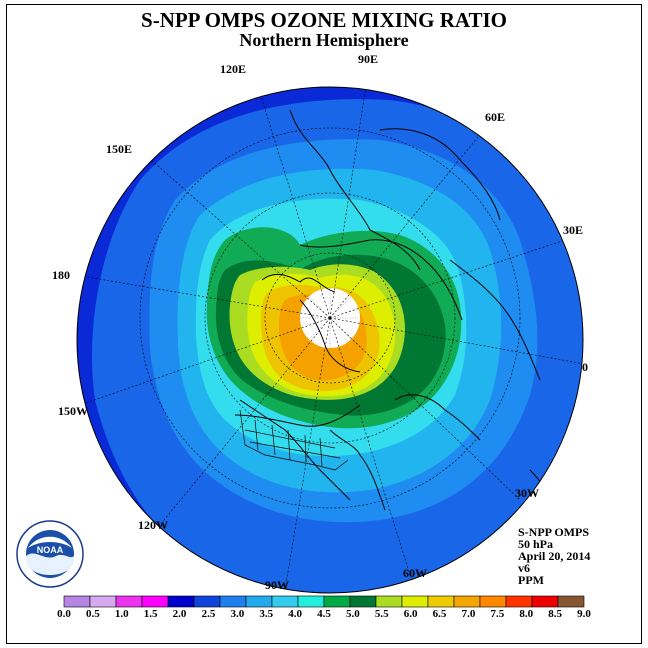 Image resolution: width=648 pixels, height=648 pixels. Describe the element at coordinates (208, 614) in the screenshot. I see `colorbar-tick-label: 2.5` at that location.